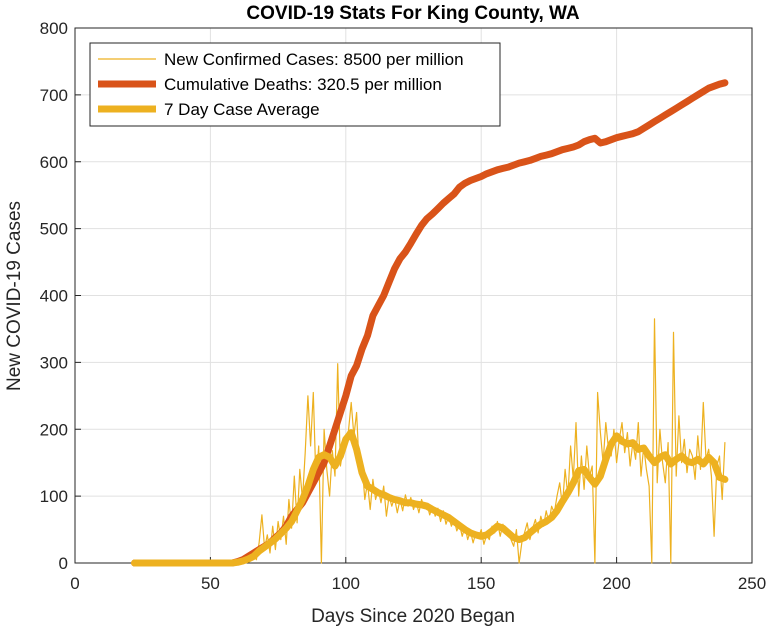 The image size is (772, 630). What do you see at coordinates (54, 362) in the screenshot?
I see `y-tick-label: 300` at bounding box center [54, 362].